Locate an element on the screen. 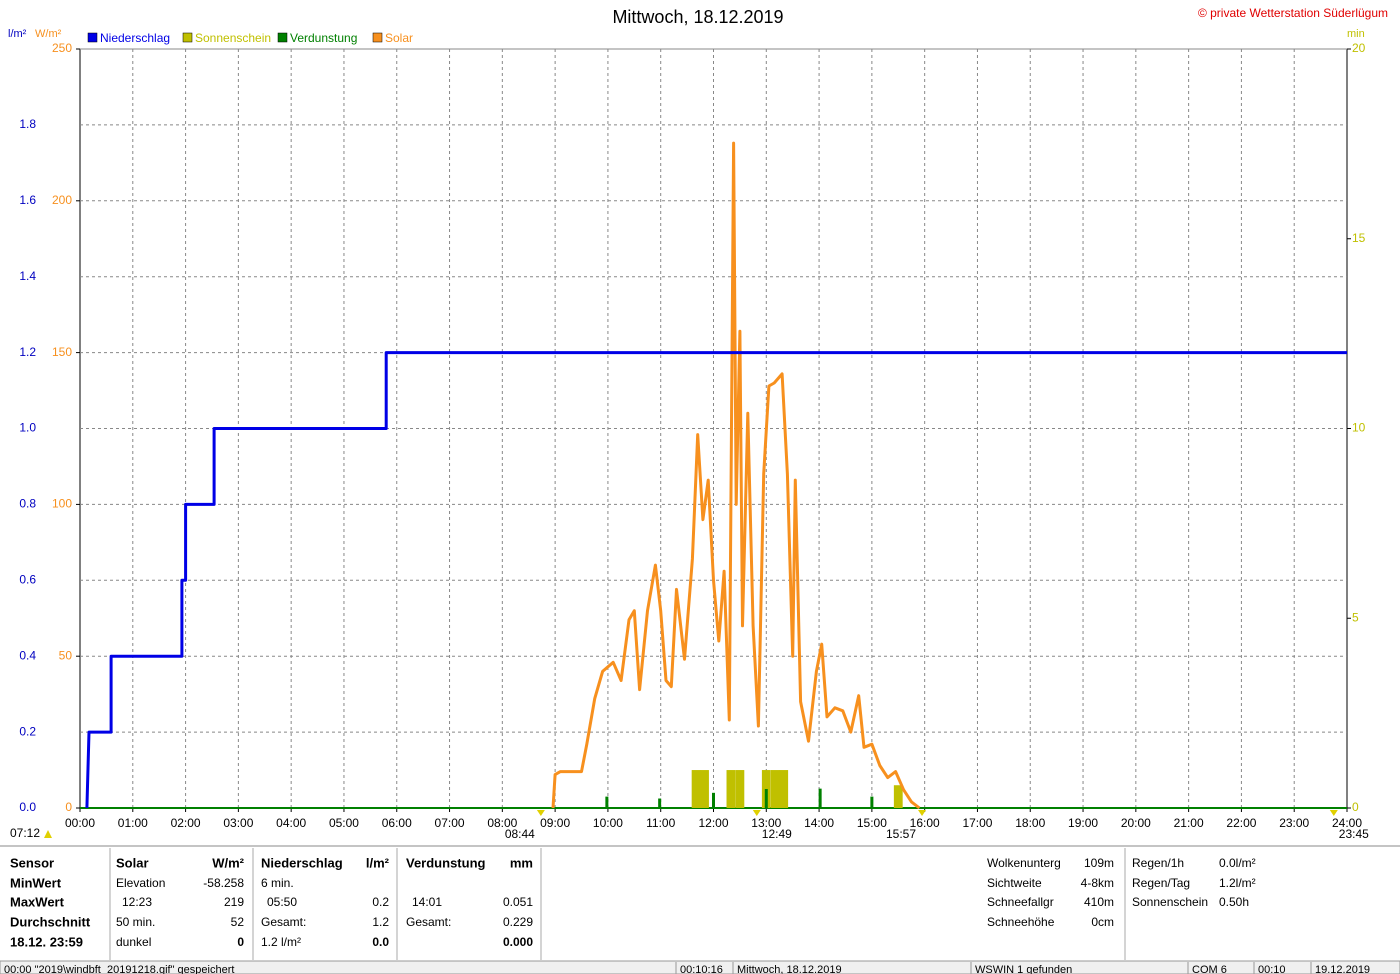 This screenshot has height=974, width=1400. x-tick-label: 09:00 is located at coordinates (555, 823).